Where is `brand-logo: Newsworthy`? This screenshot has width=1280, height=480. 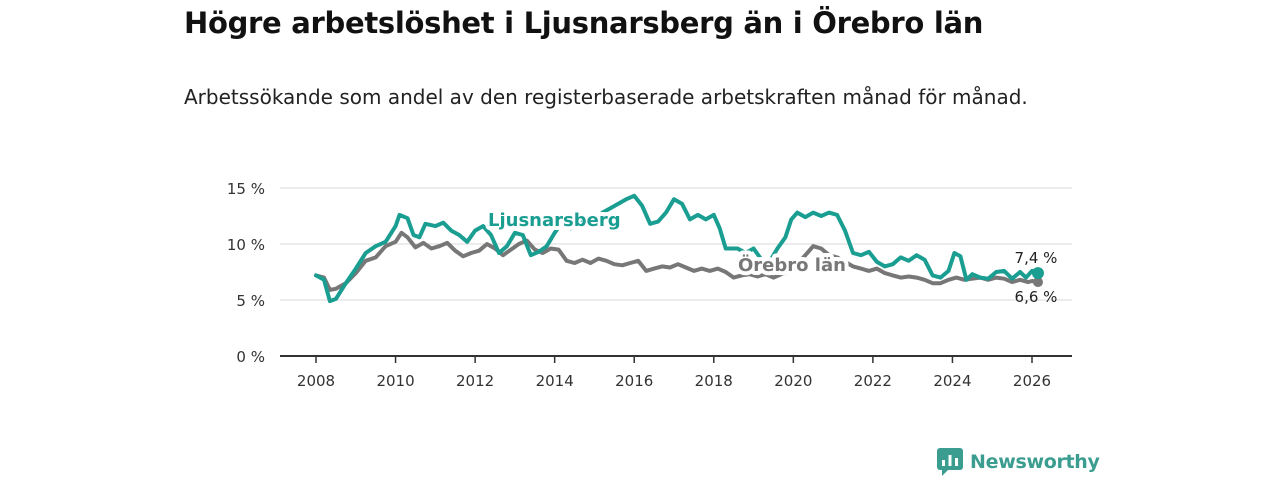
brand-logo: Newsworthy is located at coordinates (1018, 462).